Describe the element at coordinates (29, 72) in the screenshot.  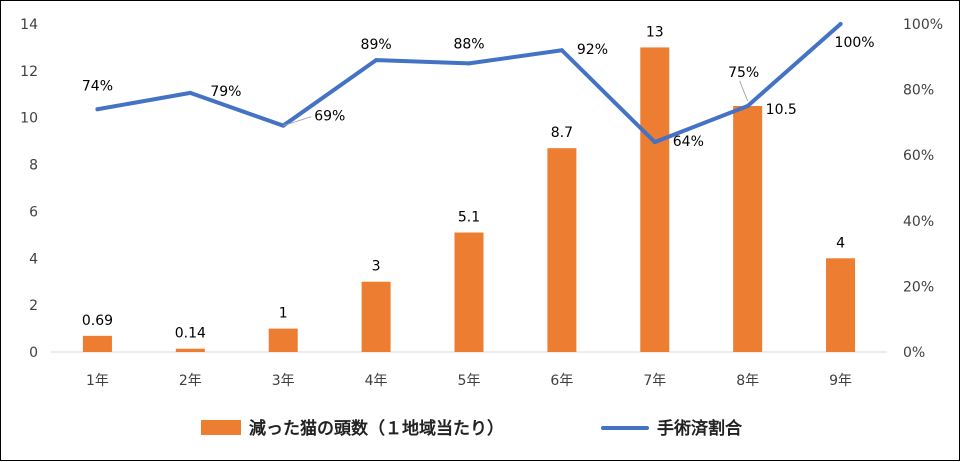
I see `y-left-tick-label: 12` at that location.